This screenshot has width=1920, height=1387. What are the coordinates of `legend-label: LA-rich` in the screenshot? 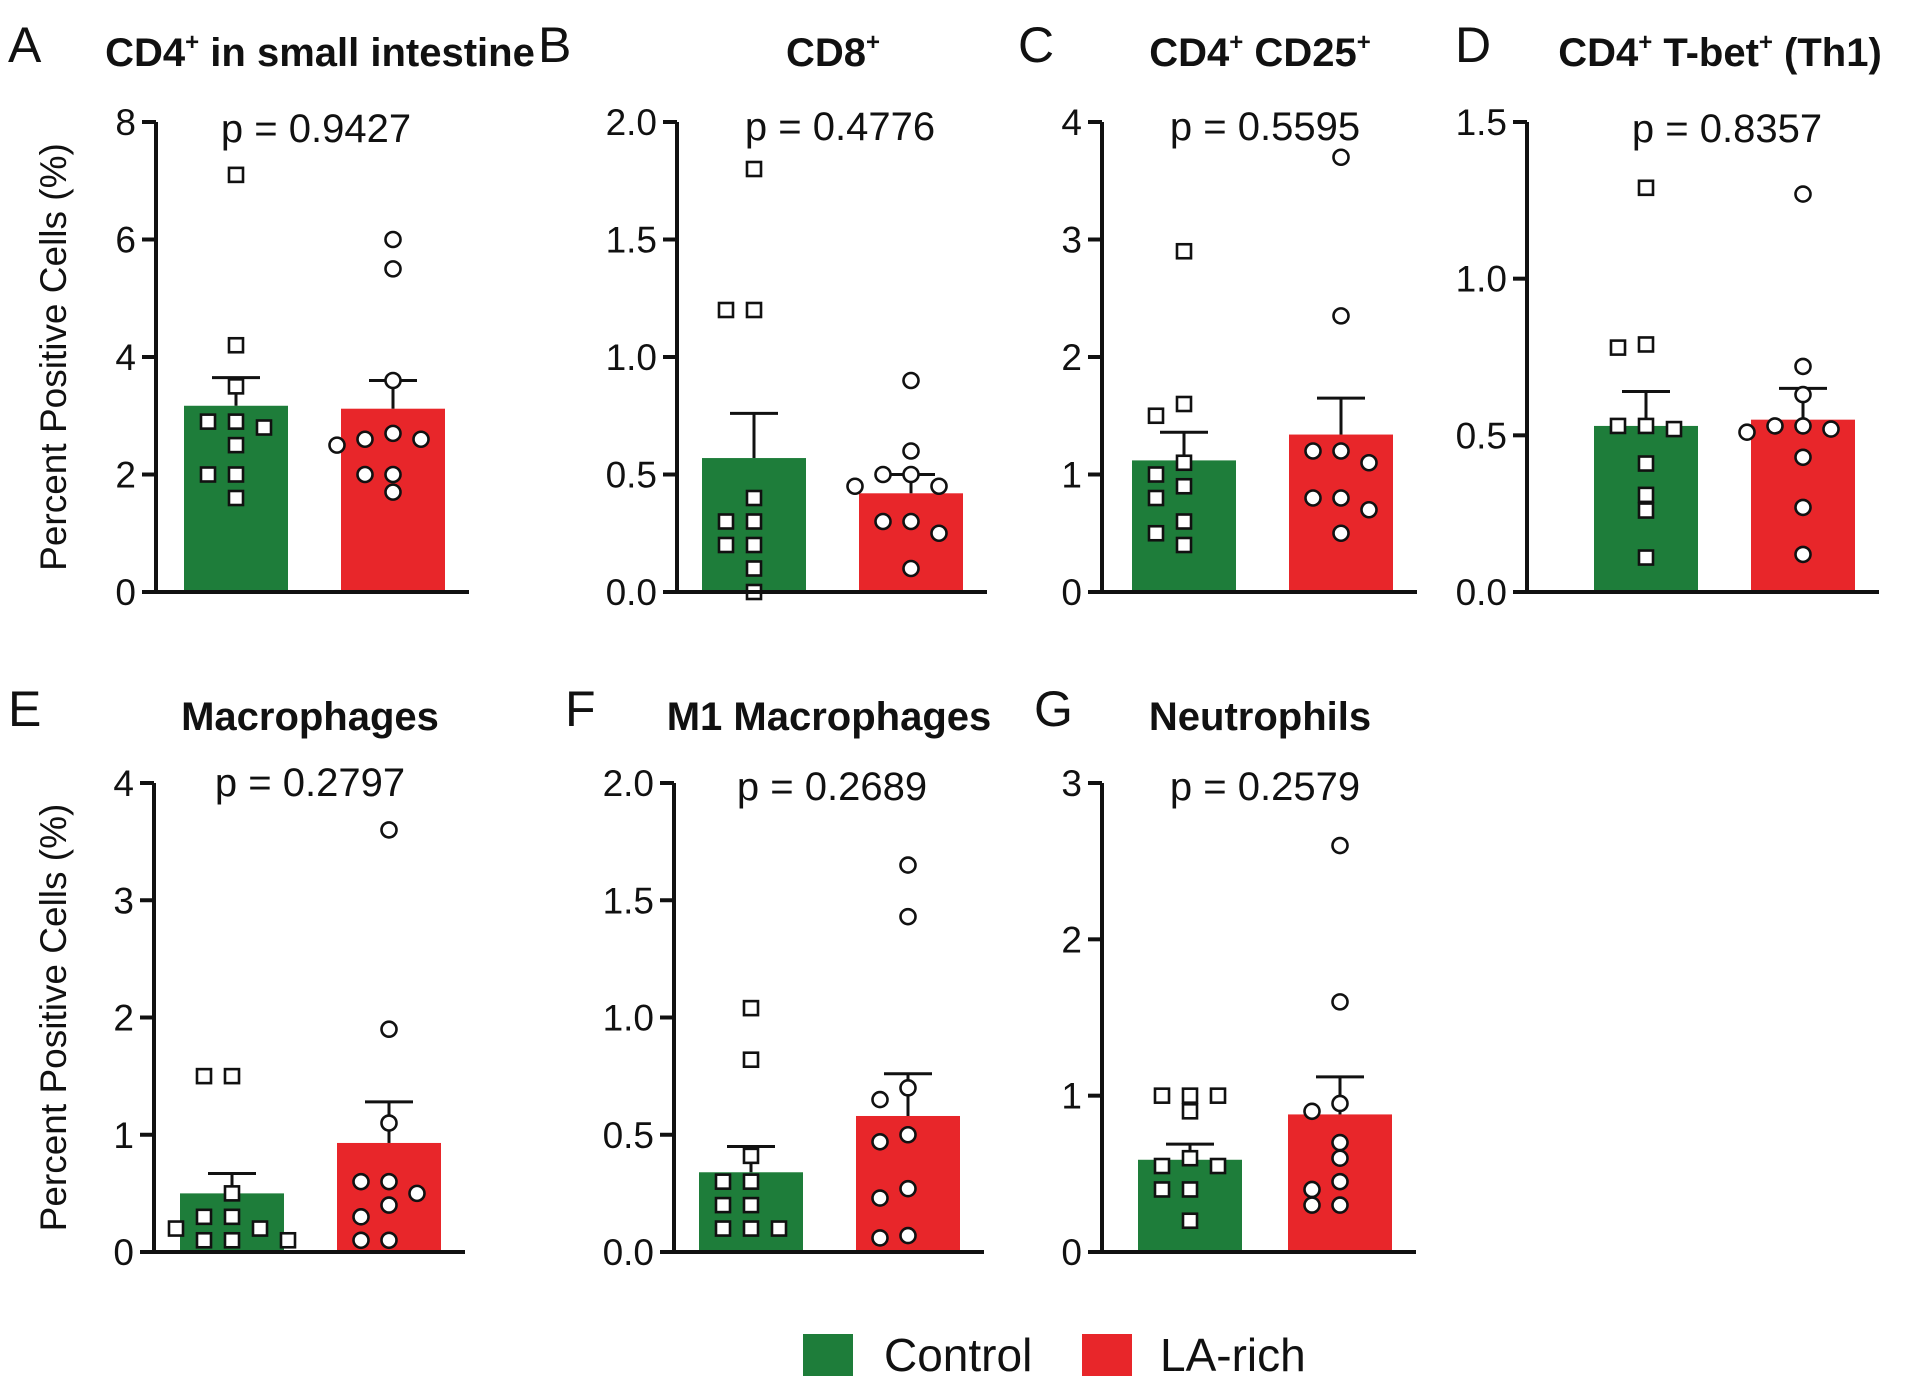 It's located at (1233, 1355).